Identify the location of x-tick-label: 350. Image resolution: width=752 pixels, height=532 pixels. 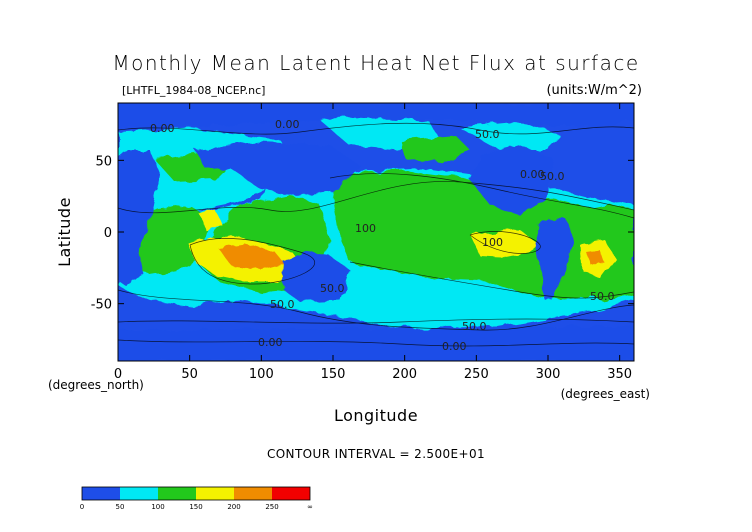
(619, 374).